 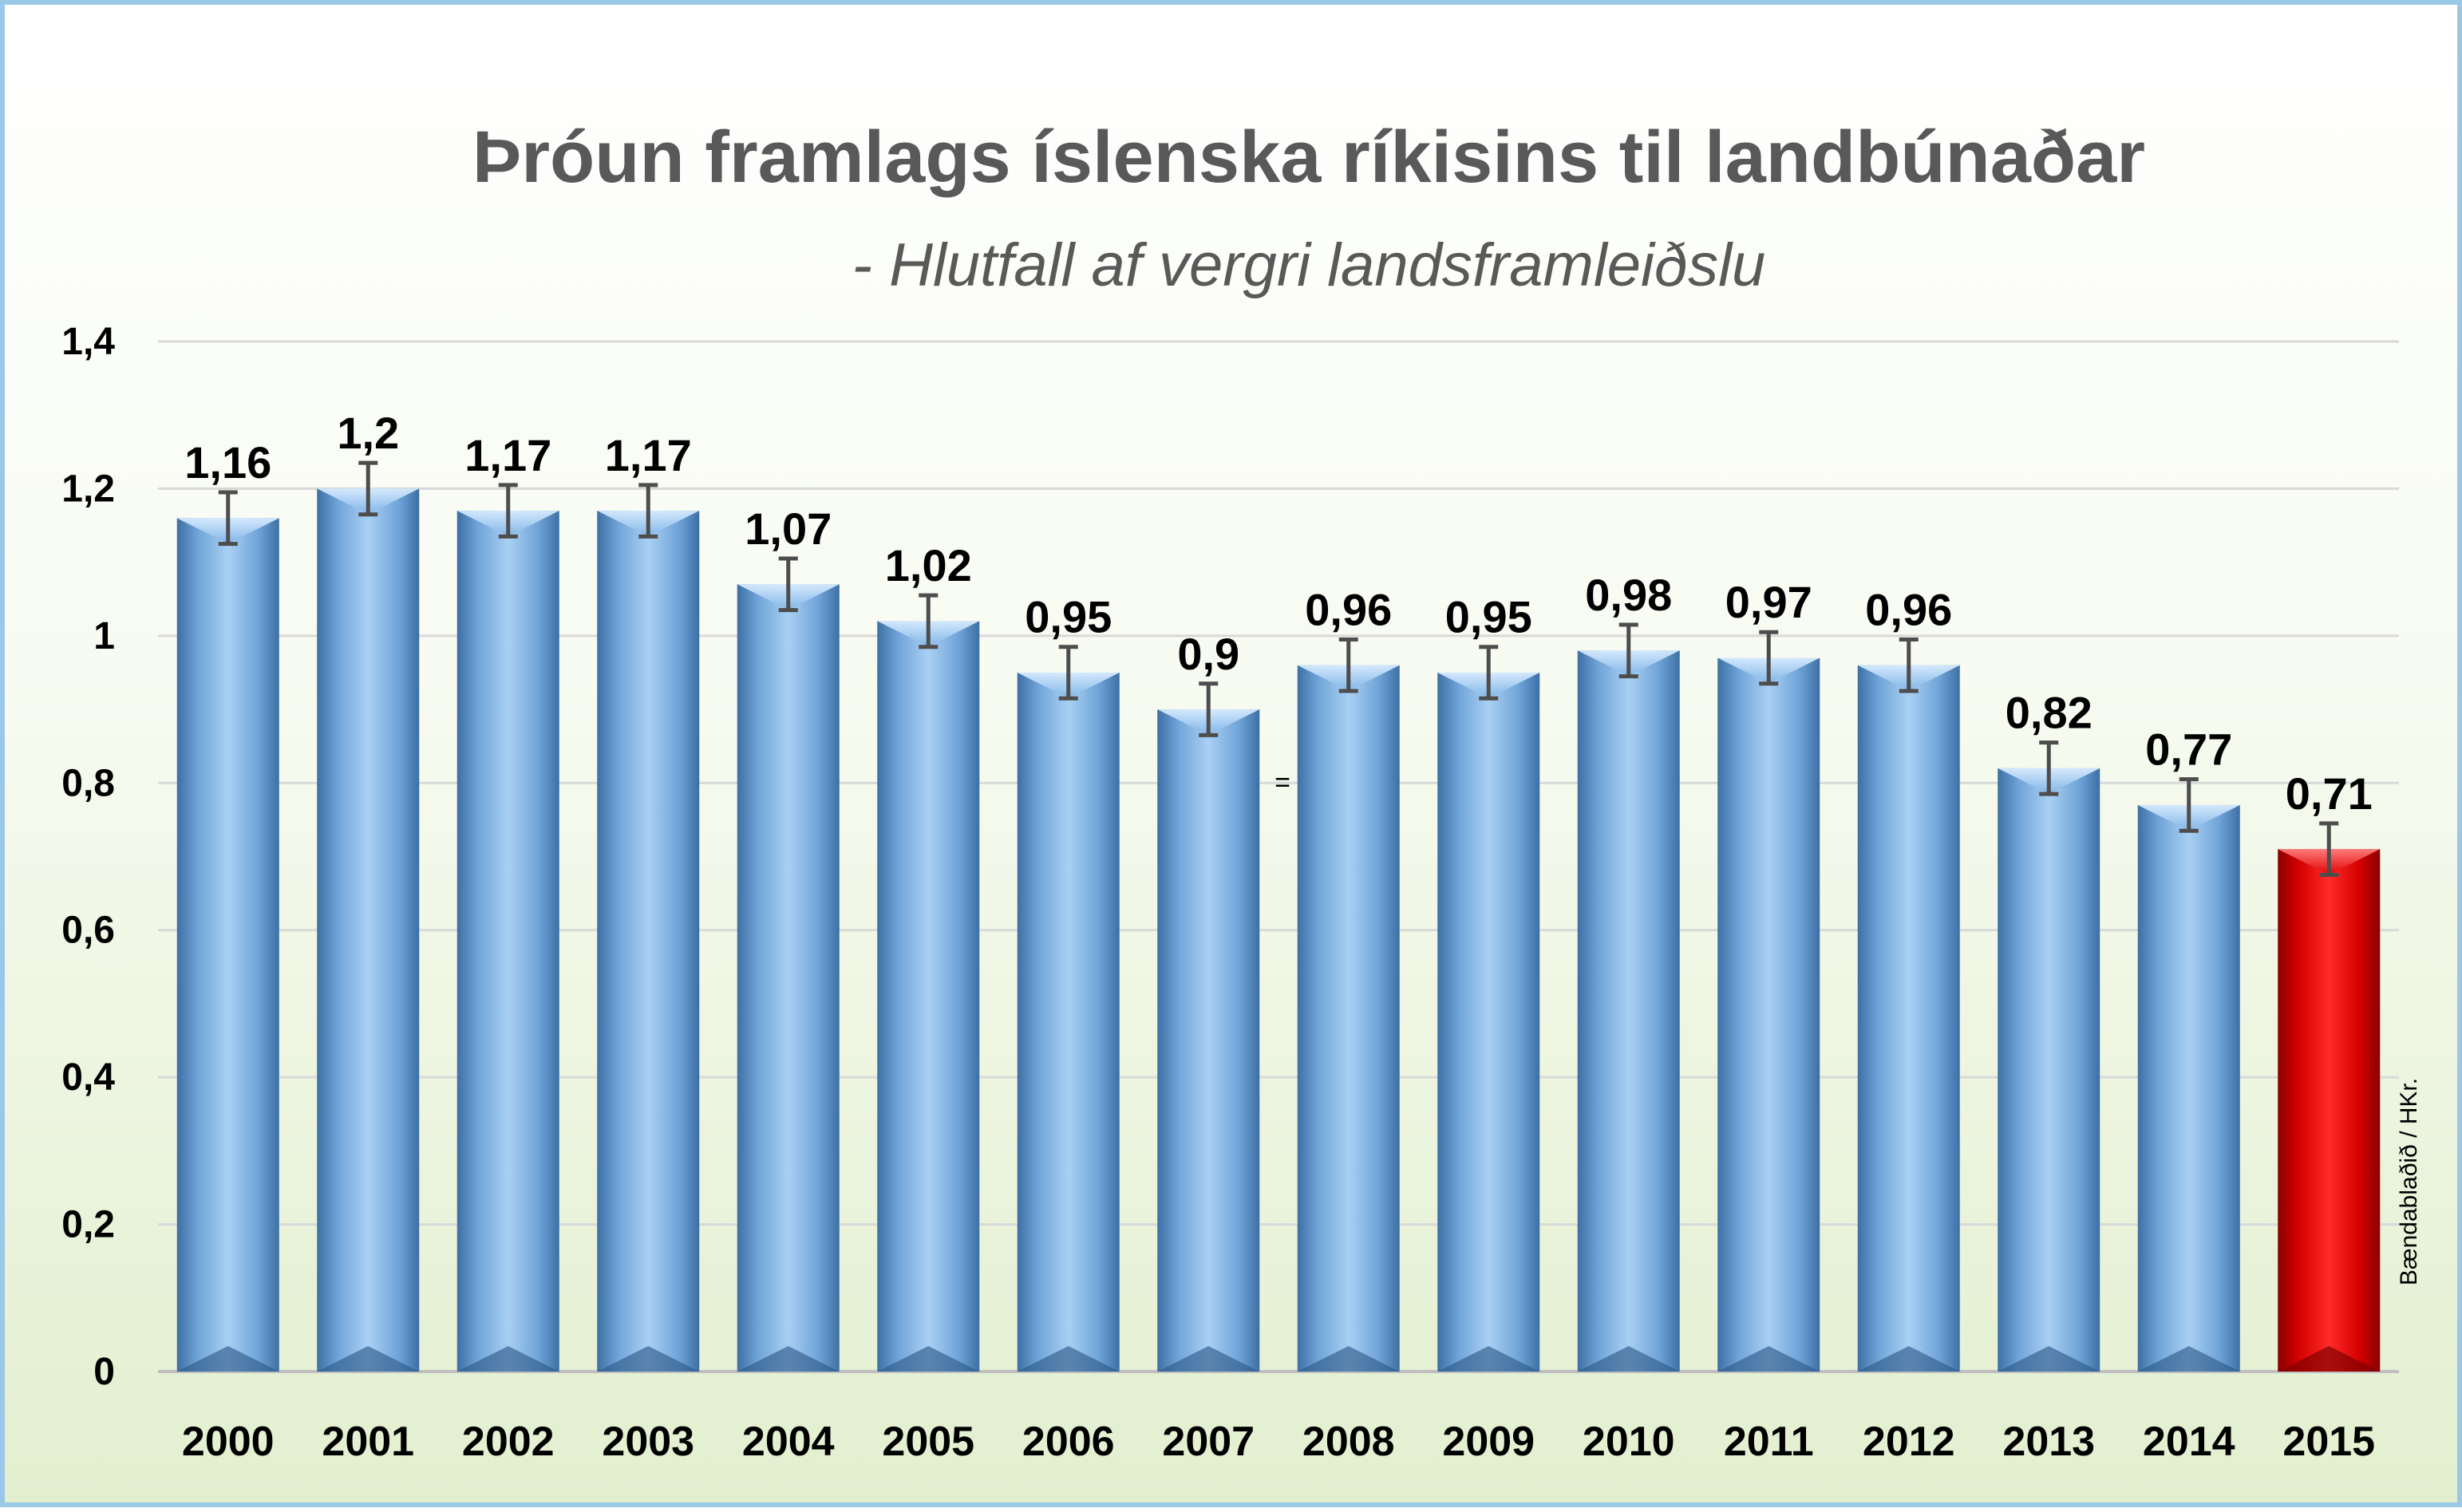 I want to click on bar-group: 0,97, so click(x=1768, y=975).